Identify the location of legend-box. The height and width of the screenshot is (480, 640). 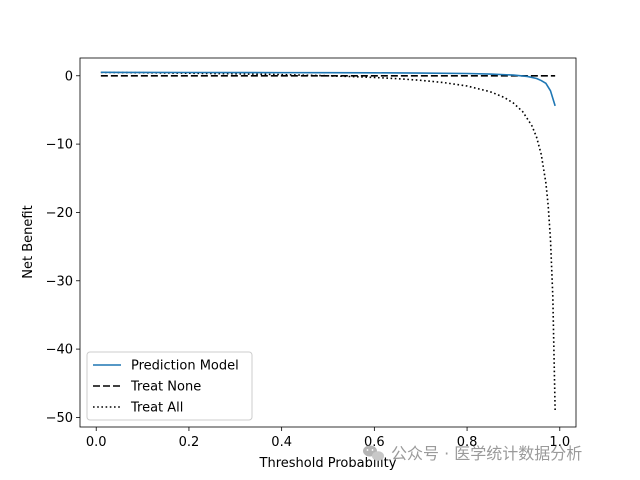
(169, 386).